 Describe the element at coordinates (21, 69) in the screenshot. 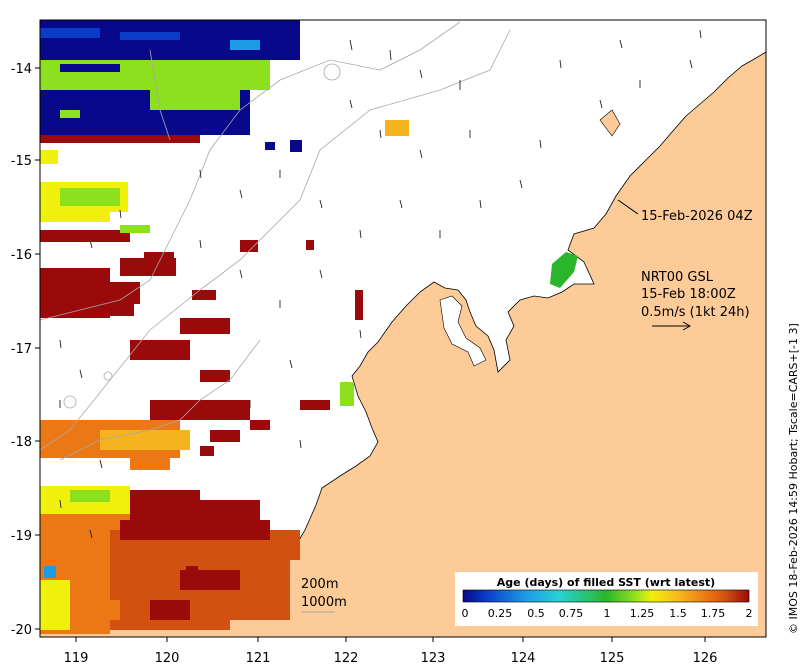

I see `y-tick-label: -14` at that location.